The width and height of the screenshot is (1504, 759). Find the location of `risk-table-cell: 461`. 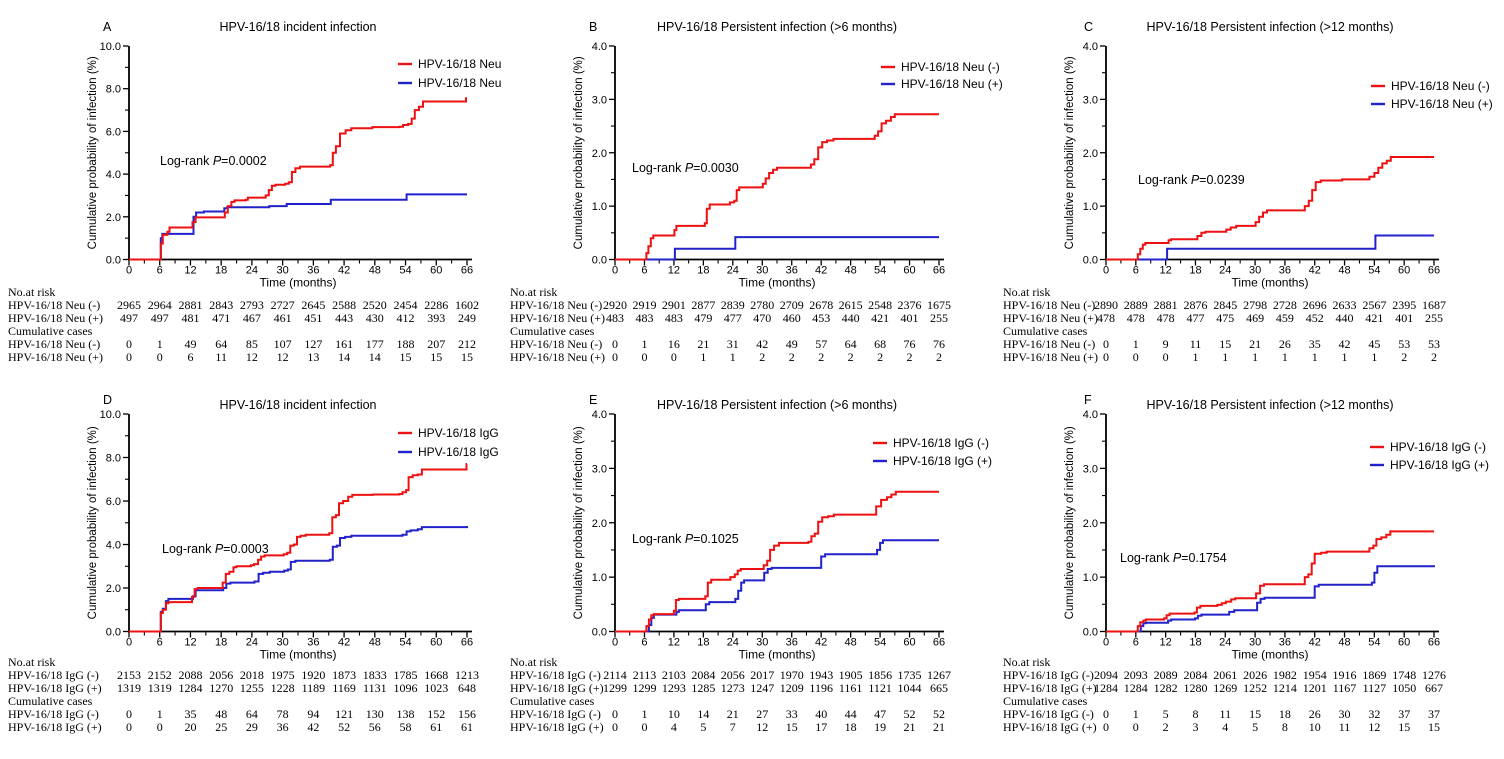

risk-table-cell: 461 is located at coordinates (282, 317).